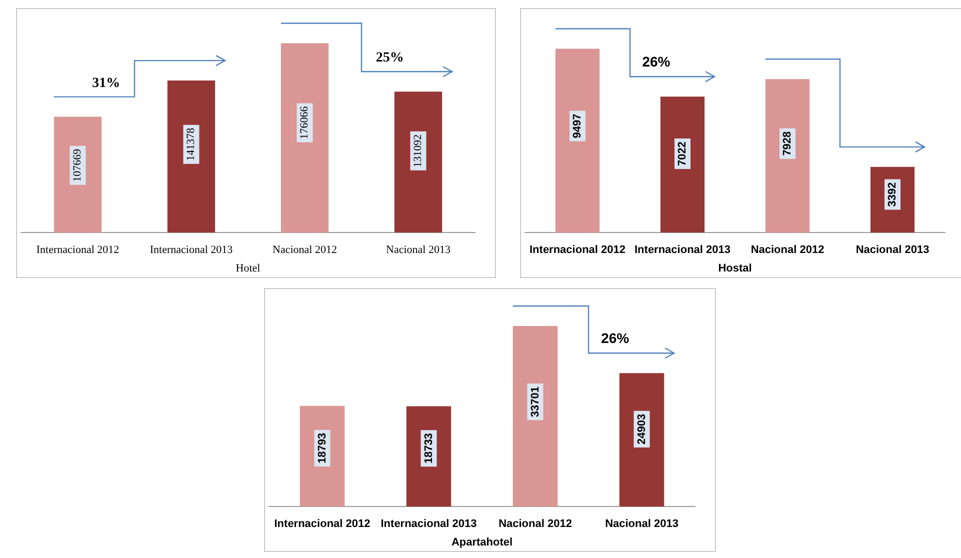 Image resolution: width=961 pixels, height=558 pixels. I want to click on data-label: 107669, so click(78, 165).